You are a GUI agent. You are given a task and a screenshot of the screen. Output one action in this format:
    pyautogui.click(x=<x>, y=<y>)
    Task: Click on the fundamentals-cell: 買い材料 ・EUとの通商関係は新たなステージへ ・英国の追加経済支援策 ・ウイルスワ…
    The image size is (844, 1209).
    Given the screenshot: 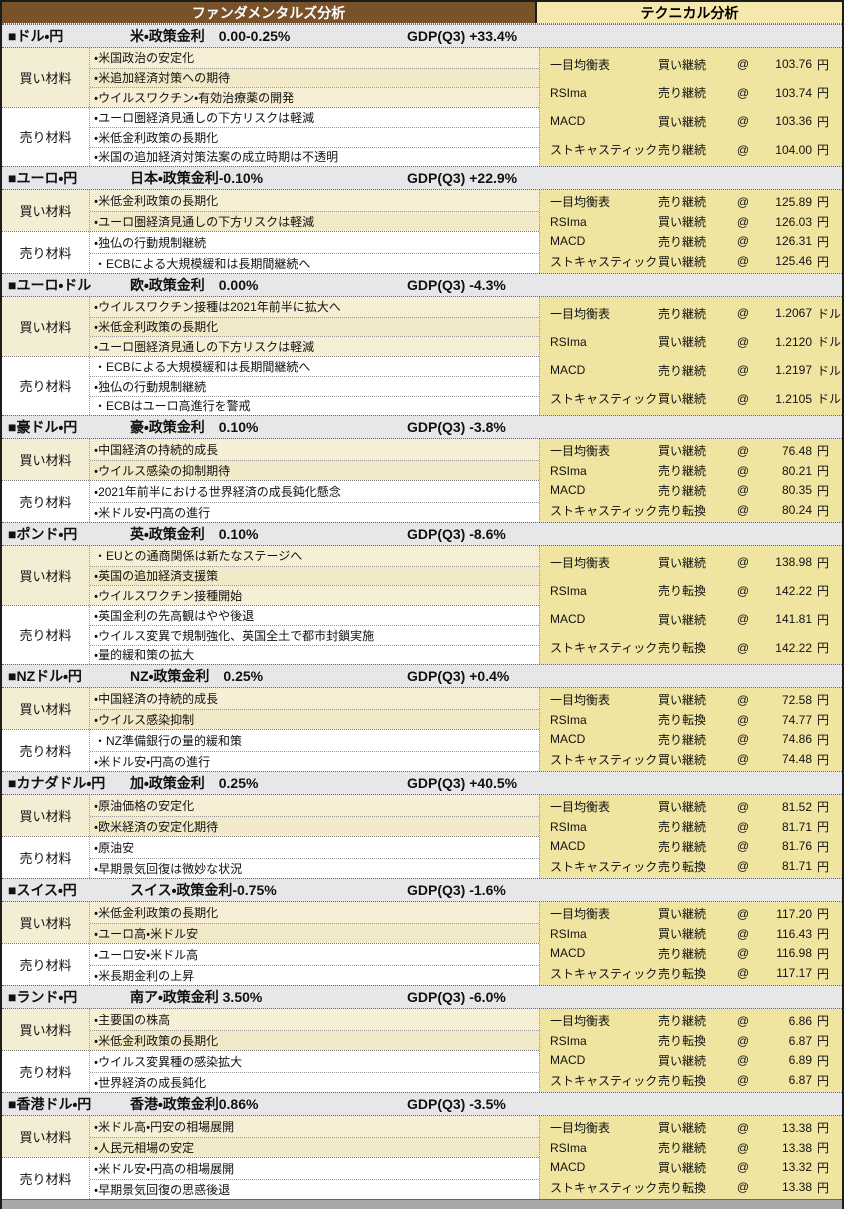 What is the action you would take?
    pyautogui.click(x=270, y=605)
    